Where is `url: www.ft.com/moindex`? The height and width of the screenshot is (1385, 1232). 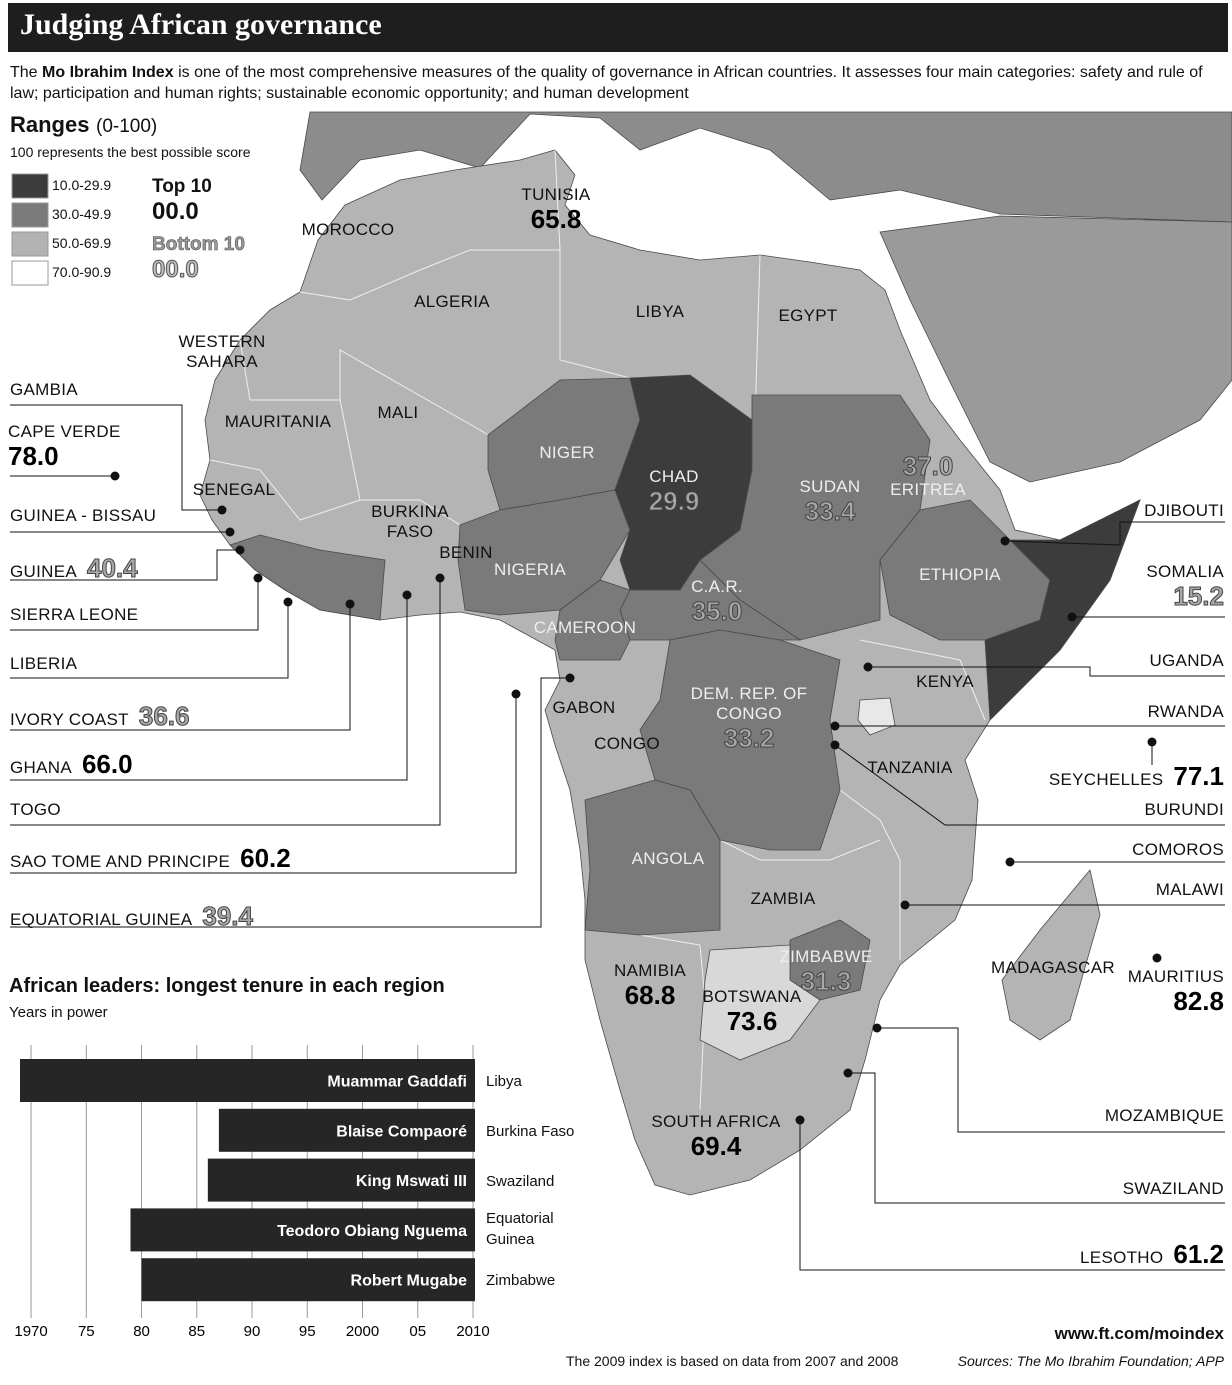 url: www.ft.com/moindex is located at coordinates (1139, 1333).